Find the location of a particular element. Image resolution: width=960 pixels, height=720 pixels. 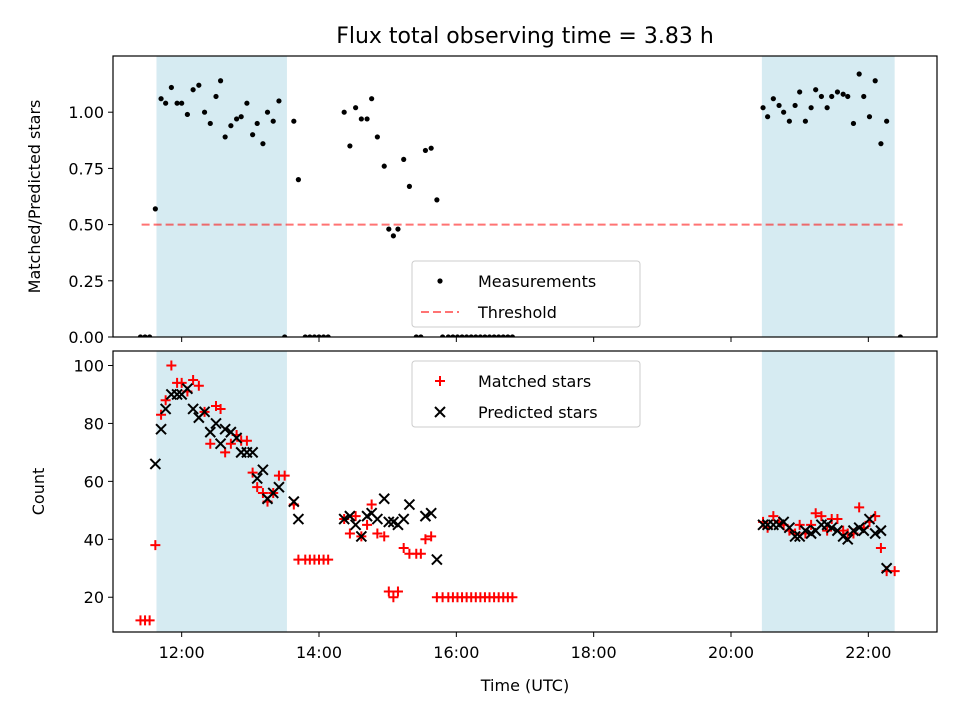

legend-dot-icon is located at coordinates (440, 281).